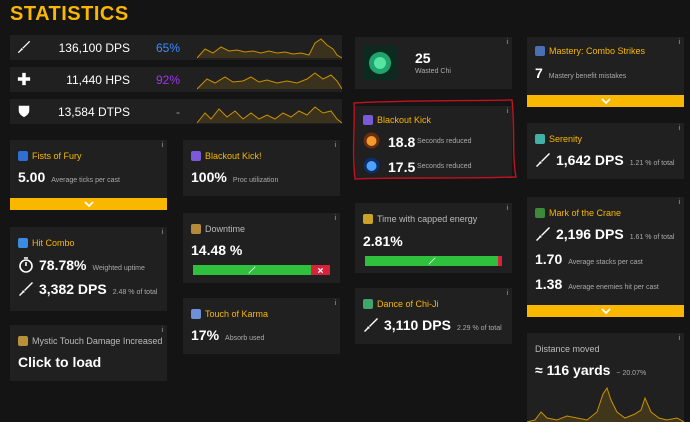 Image resolution: width=690 pixels, height=422 pixels. I want to click on dtps-sparkline, so click(269, 115).